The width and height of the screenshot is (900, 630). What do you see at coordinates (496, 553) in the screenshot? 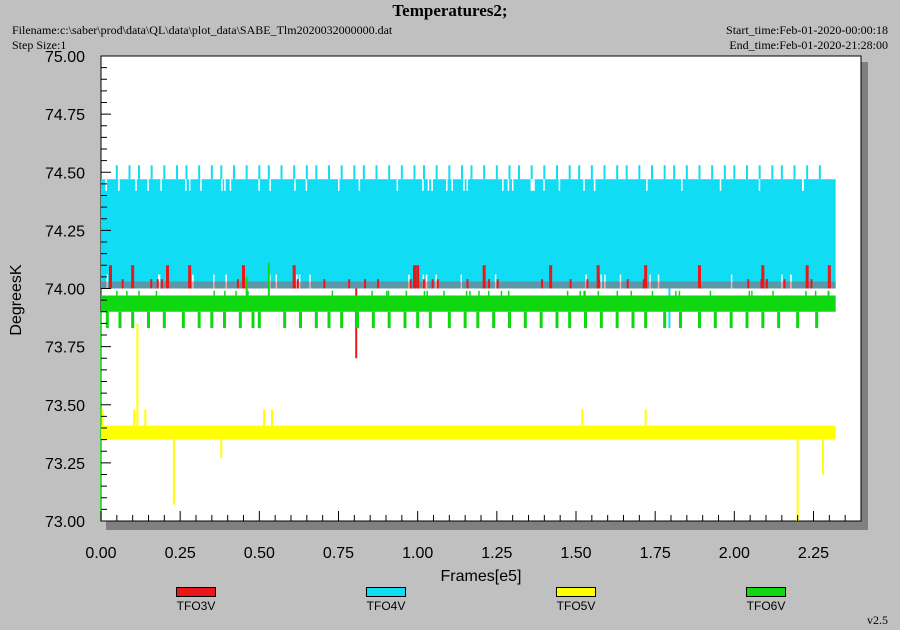
I see `x-tick-label: 1.25` at bounding box center [496, 553].